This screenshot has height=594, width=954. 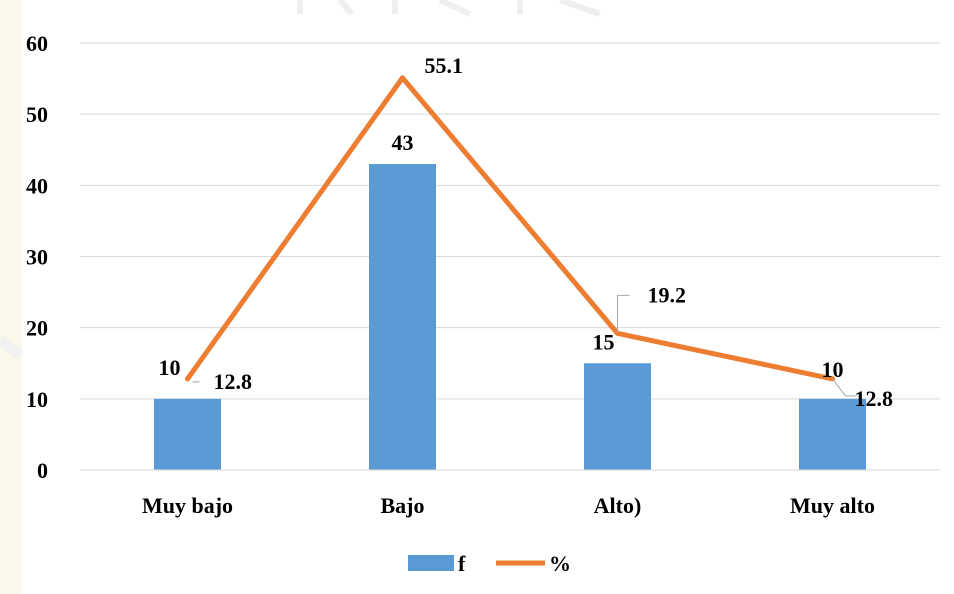 I want to click on x-tick-label: Muy bajo, so click(x=187, y=505).